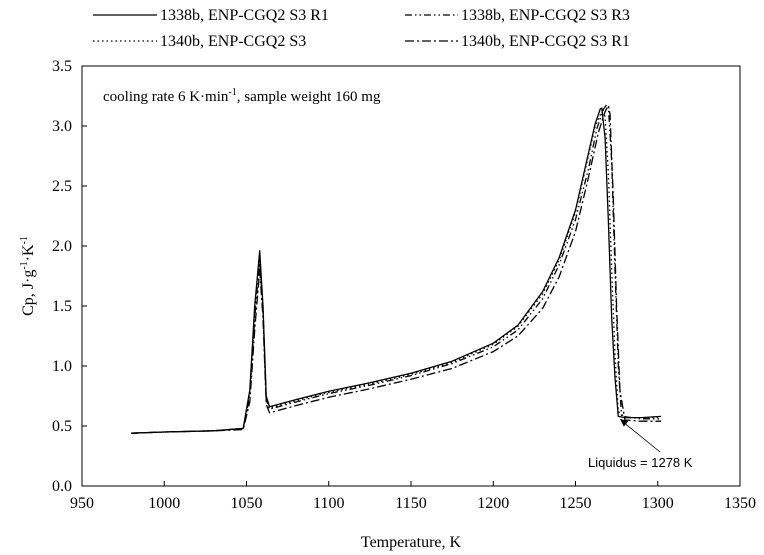 This screenshot has width=764, height=555. What do you see at coordinates (309, 97) in the screenshot?
I see `annotation-rest: , sample weight 160 mg` at bounding box center [309, 97].